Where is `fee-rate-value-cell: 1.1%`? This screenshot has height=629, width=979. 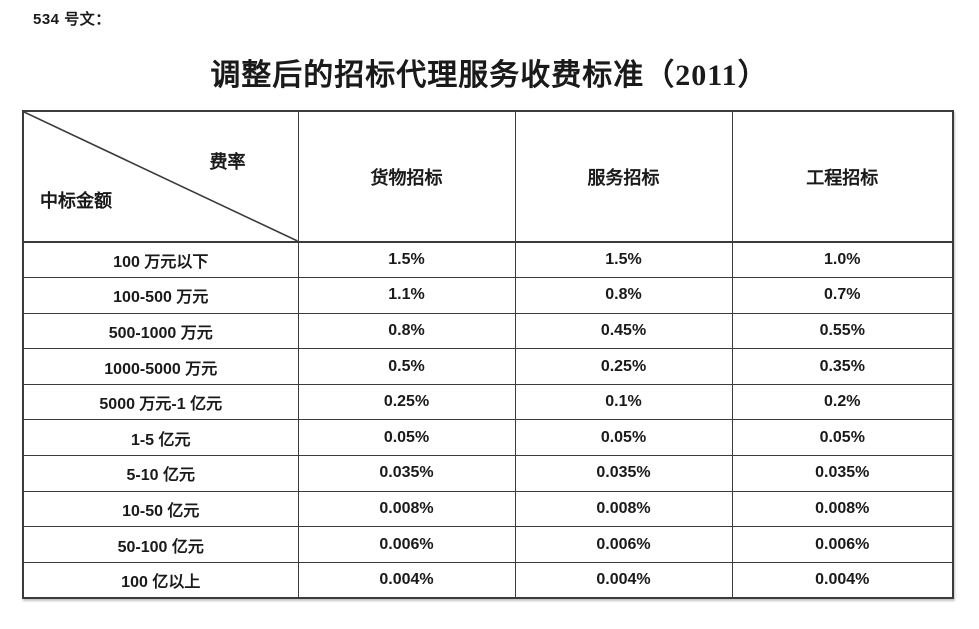
fee-rate-value-cell: 1.1% is located at coordinates (406, 295).